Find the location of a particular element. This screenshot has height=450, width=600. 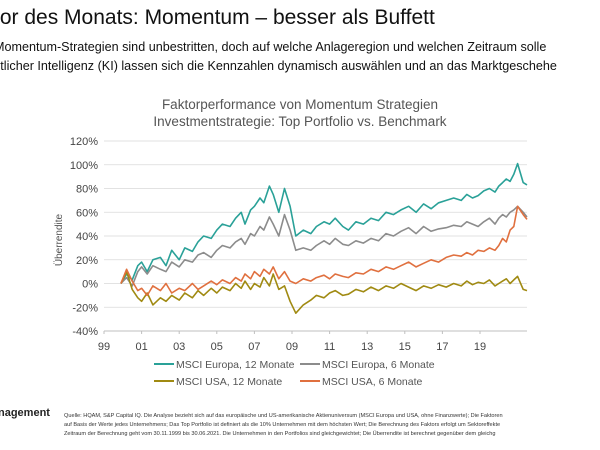

legend-label: MSCI Europa, 12 Monate is located at coordinates (235, 365).